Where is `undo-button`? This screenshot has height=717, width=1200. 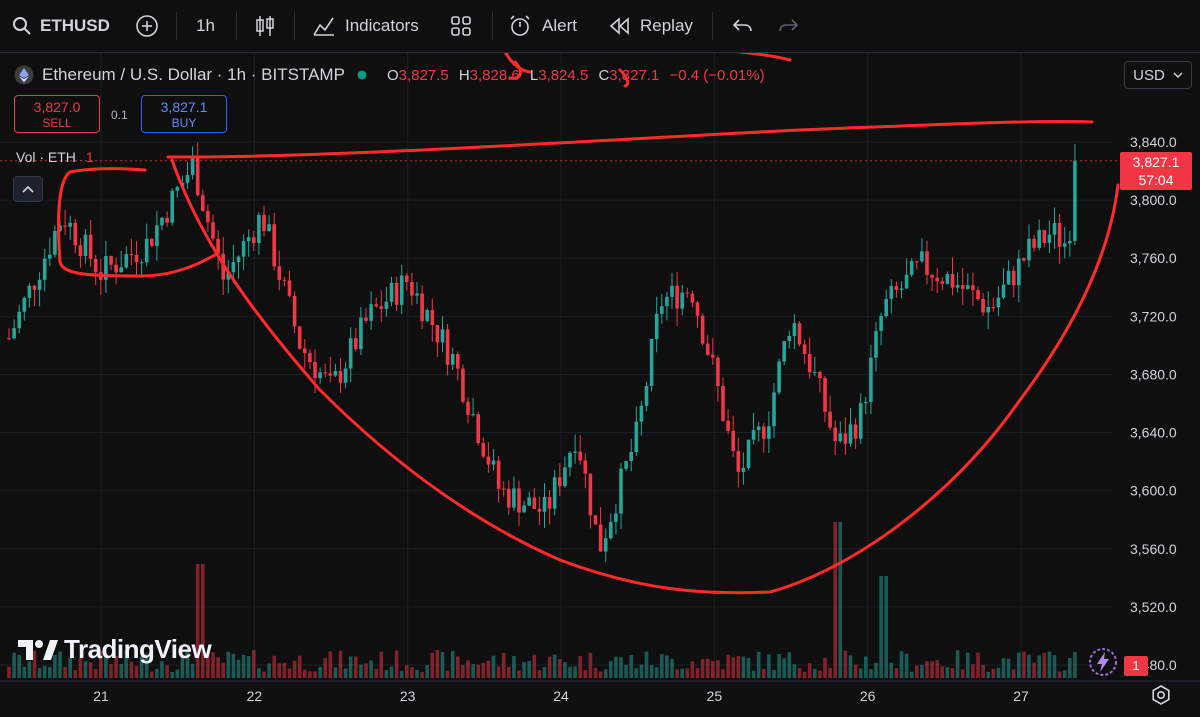 undo-button is located at coordinates (742, 26).